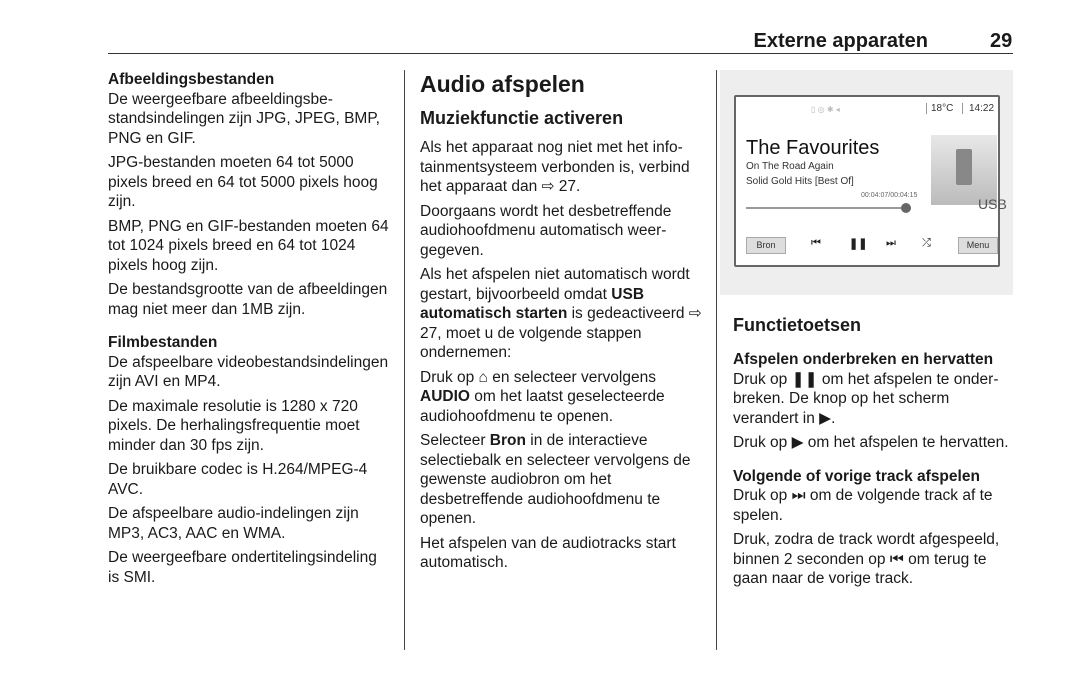 Image resolution: width=1078 pixels, height=681 pixels. I want to click on source-label: USB, so click(992, 204).